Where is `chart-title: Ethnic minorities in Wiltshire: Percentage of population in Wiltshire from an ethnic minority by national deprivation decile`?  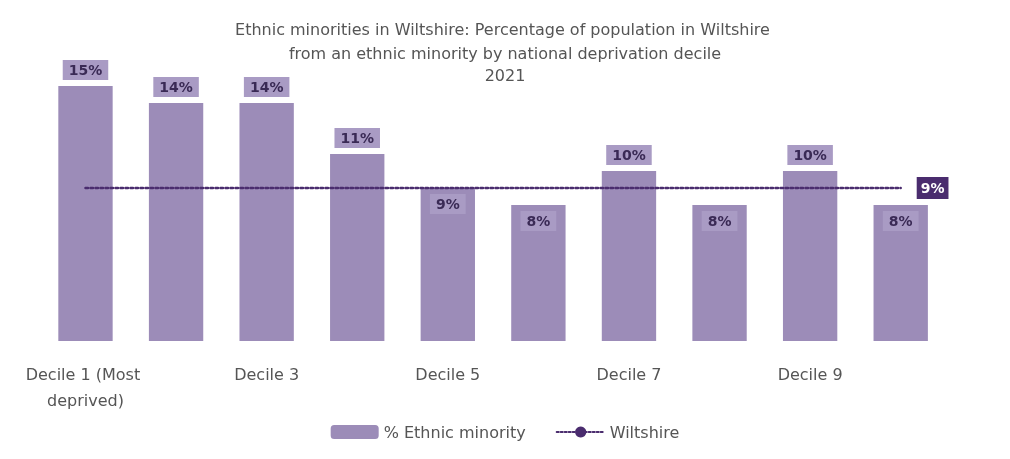 chart-title: Ethnic minorities in Wiltshire: Percentage of population in Wiltshire from an ethnic minority by national deprivation decile is located at coordinates (505, 41).